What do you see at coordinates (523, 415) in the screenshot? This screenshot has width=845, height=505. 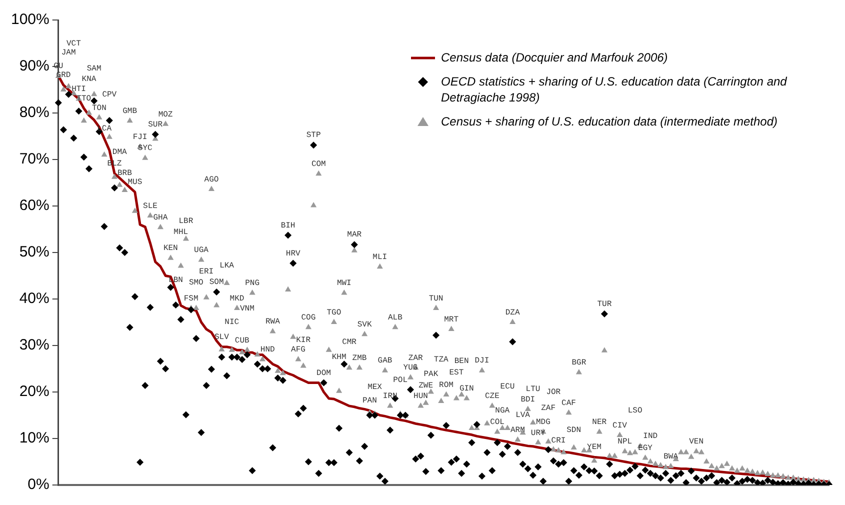 I see `x-tick-label: LVA` at bounding box center [523, 415].